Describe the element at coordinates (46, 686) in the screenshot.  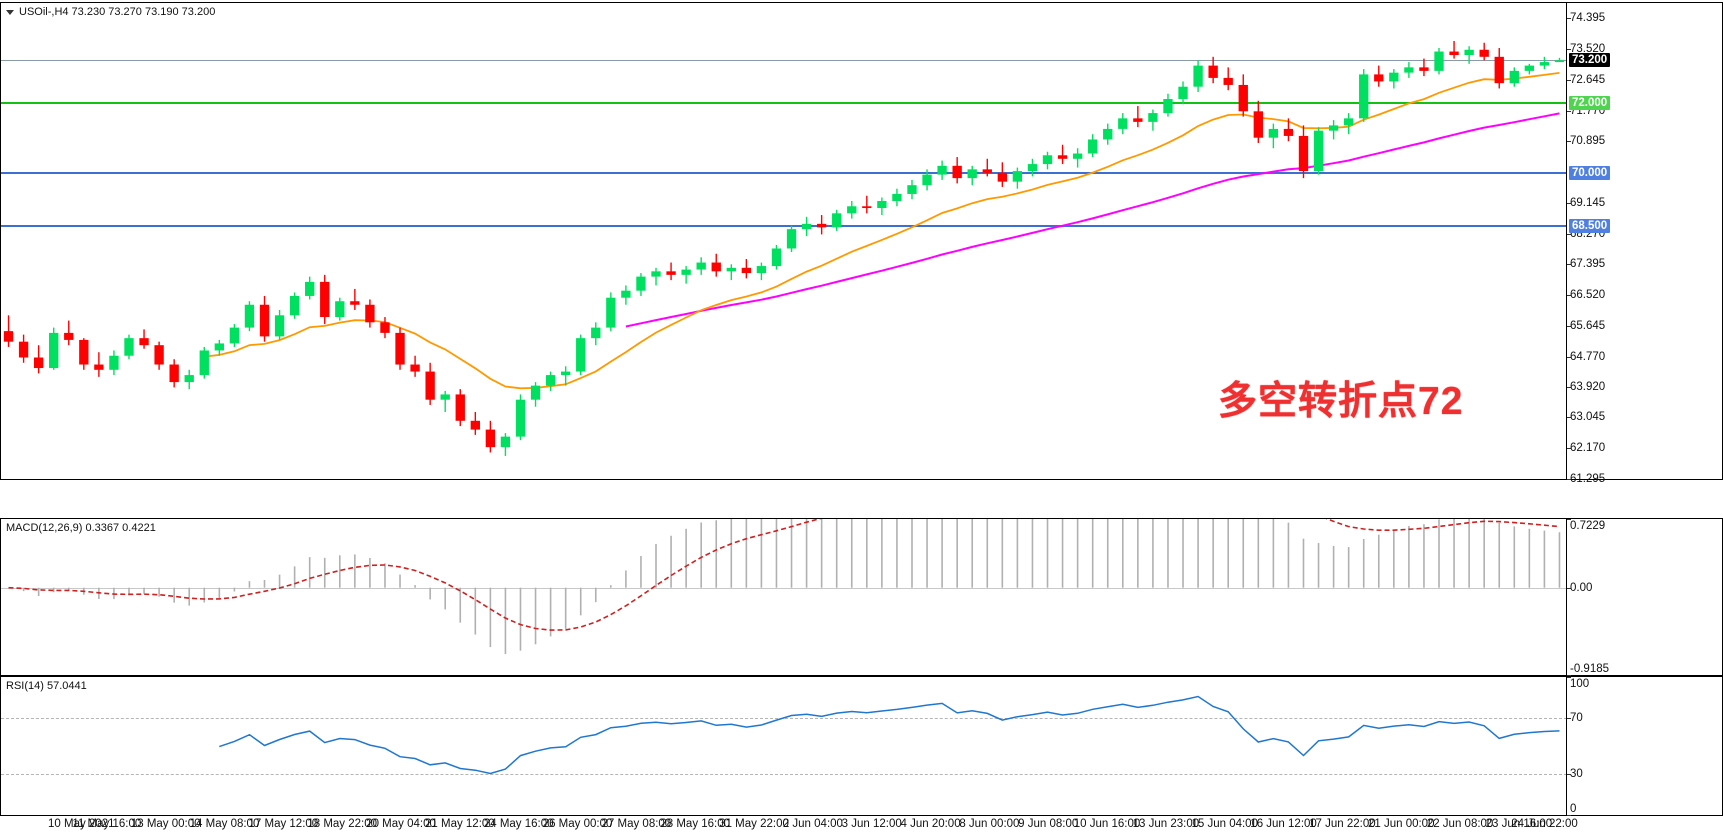
I see `rsi-label: RSI(14) 57.0441` at that location.